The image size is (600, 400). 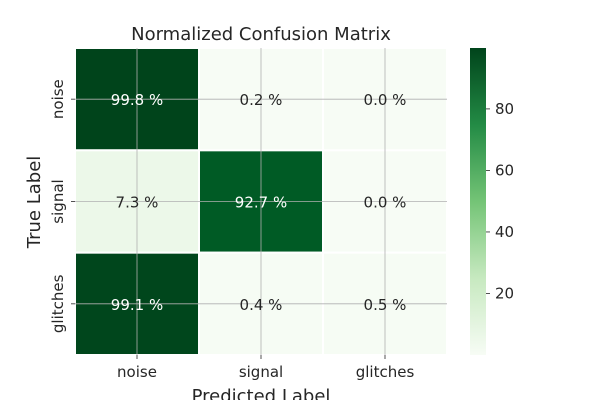 I want to click on cell-value-label: 92.7 %, so click(x=261, y=203).